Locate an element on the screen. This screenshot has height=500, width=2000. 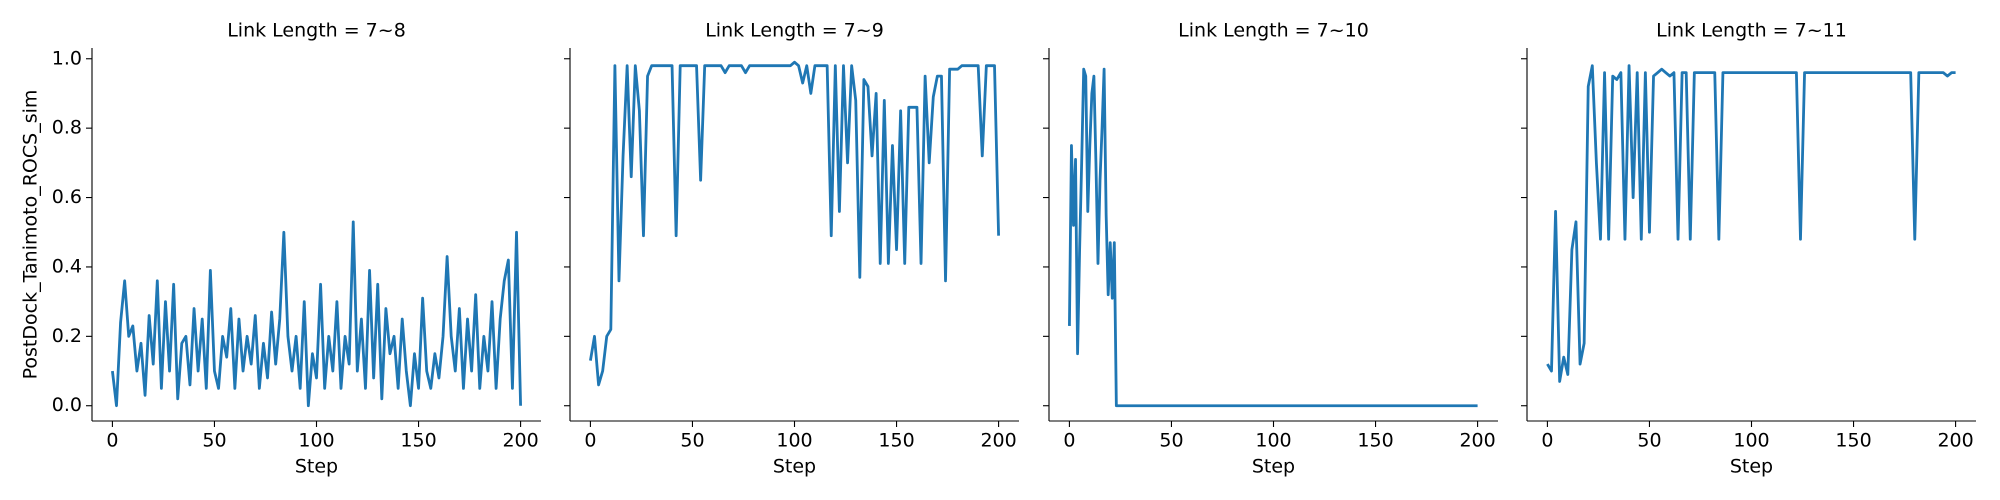
y-tick-label: 1.0 is located at coordinates (67, 58).